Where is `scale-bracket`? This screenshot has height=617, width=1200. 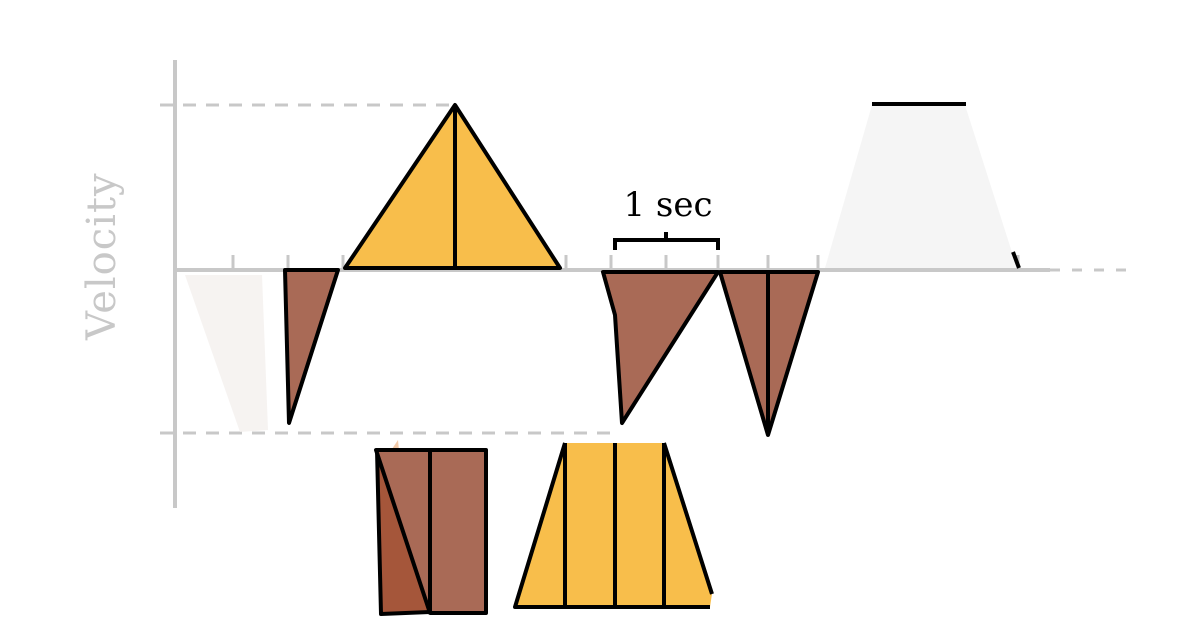 scale-bracket is located at coordinates (666, 241).